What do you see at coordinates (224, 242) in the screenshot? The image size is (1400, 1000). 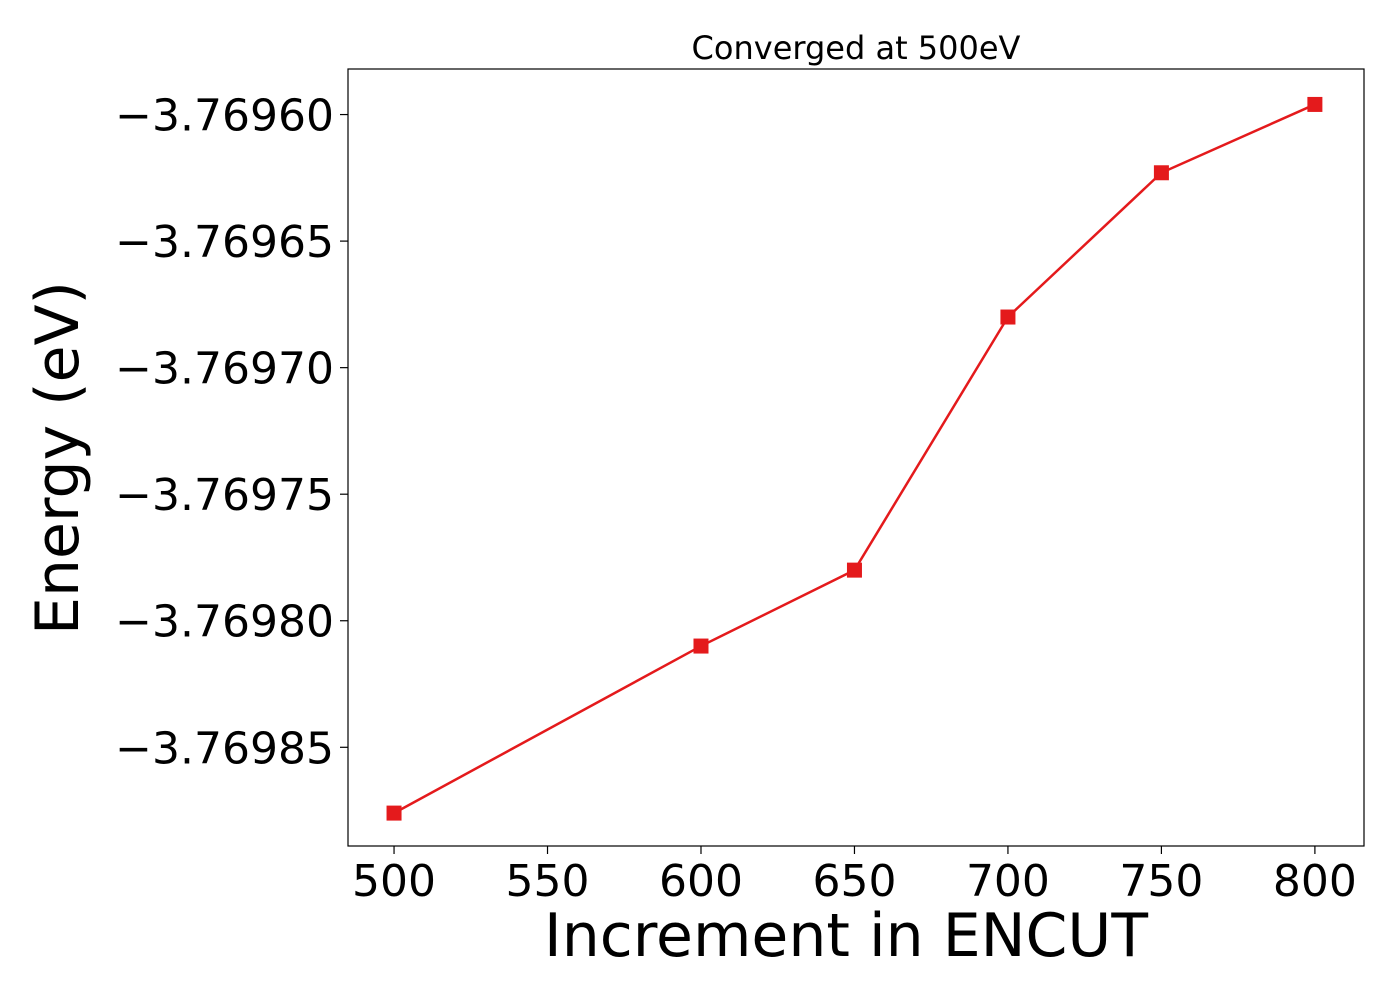 I see `y-tick-label: −3.76965` at bounding box center [224, 242].